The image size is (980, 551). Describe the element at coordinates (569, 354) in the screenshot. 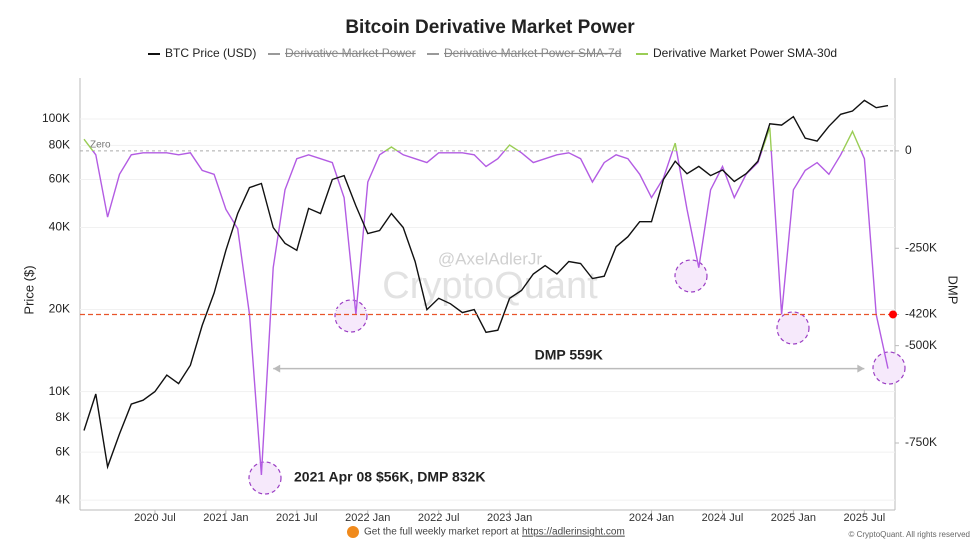

I see `range-label: DMP 559K` at that location.